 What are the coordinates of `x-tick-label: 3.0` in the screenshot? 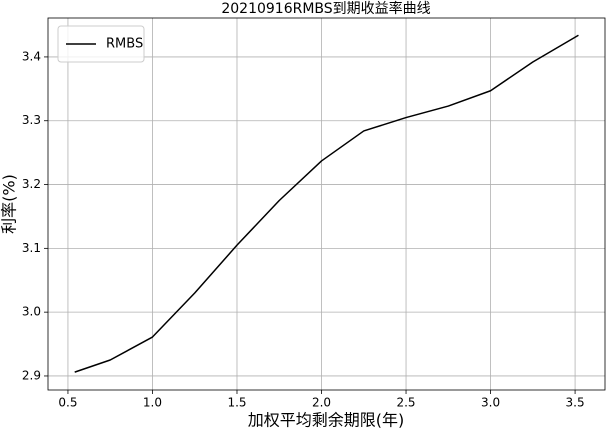 It's located at (490, 403).